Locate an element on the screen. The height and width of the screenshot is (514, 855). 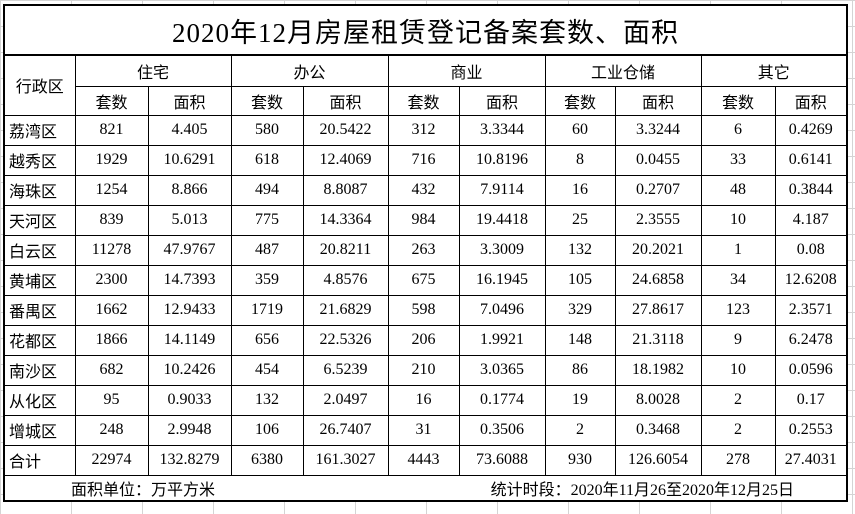
value-cell: 487 is located at coordinates (267, 250).